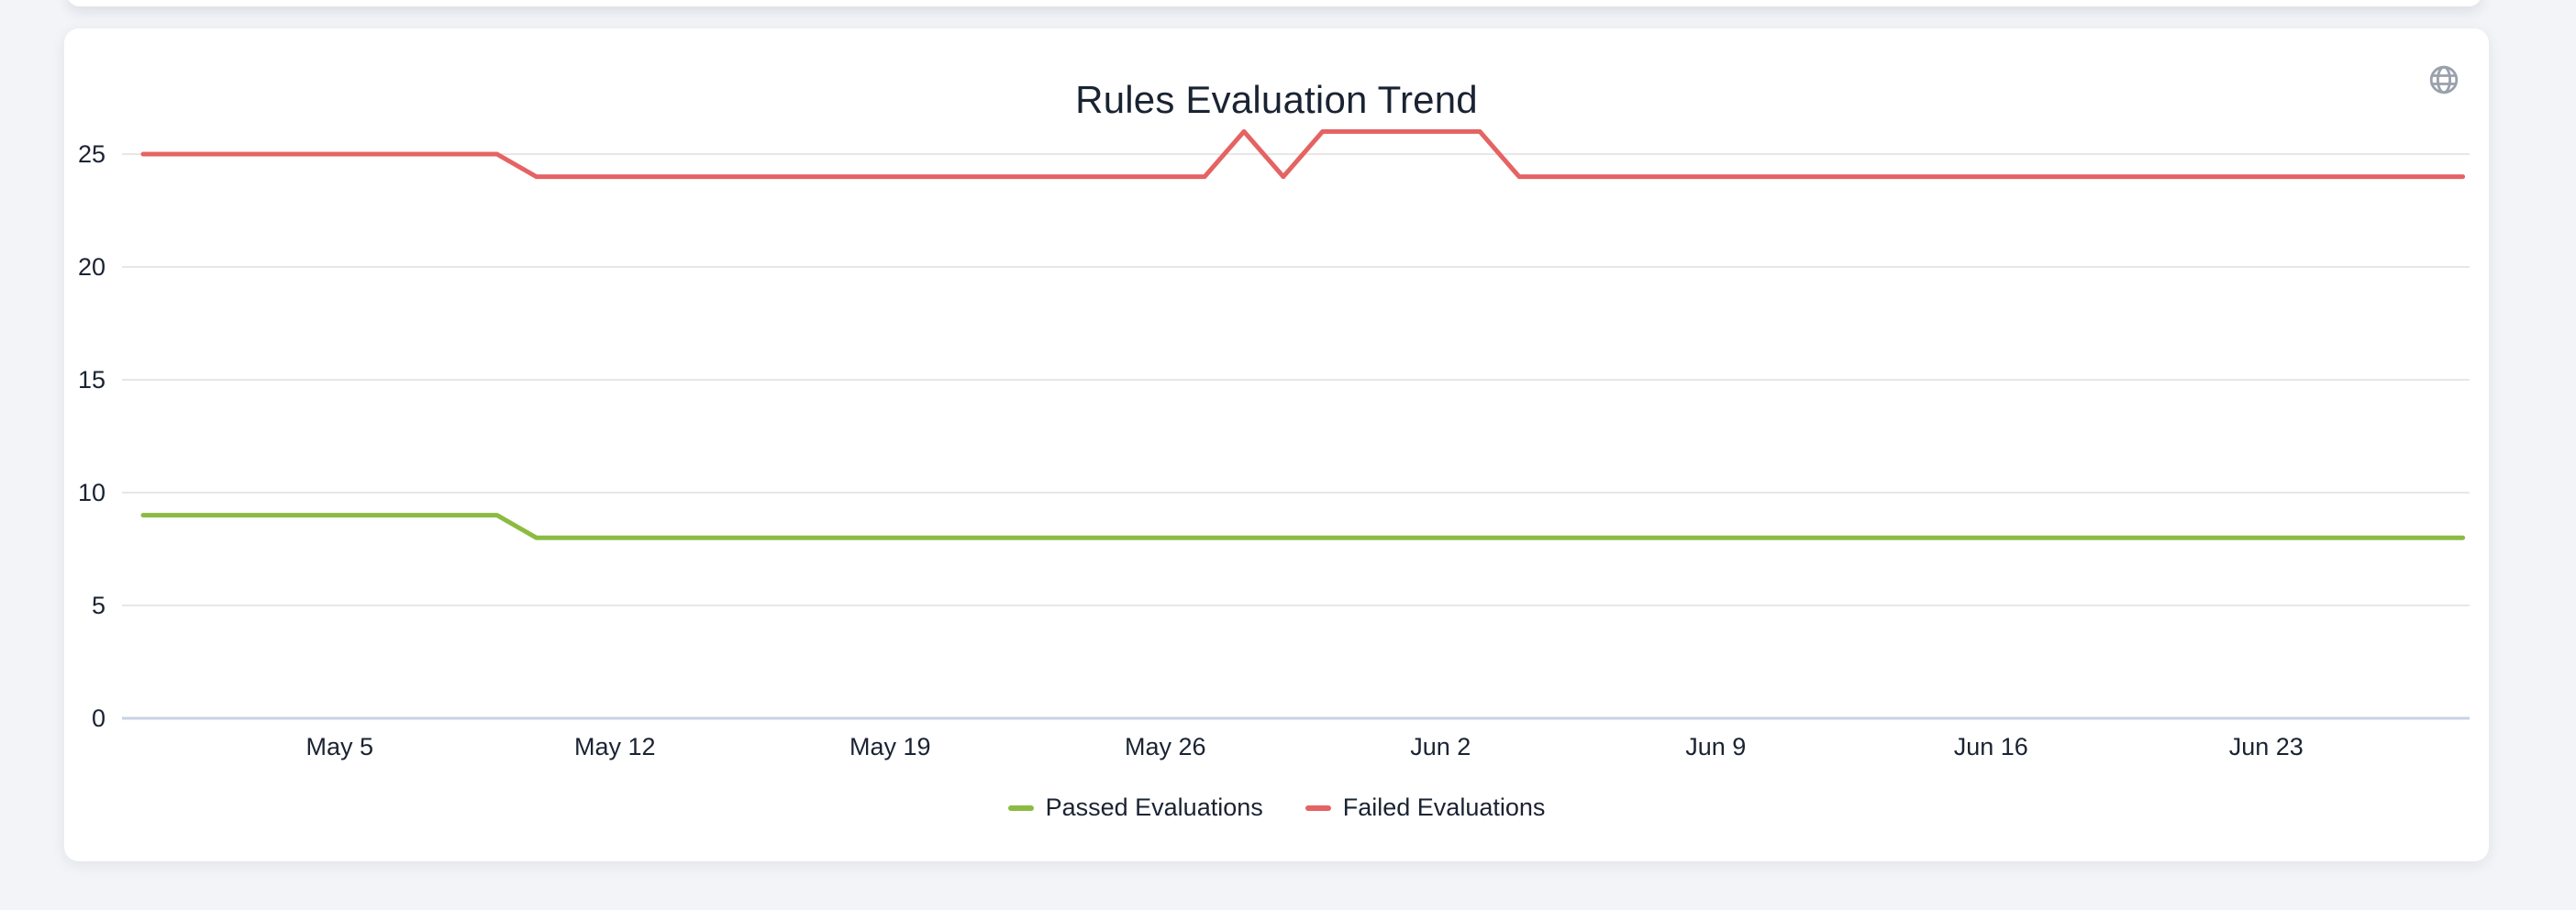 This screenshot has width=2576, height=910. I want to click on y-axis-label: 0, so click(98, 718).